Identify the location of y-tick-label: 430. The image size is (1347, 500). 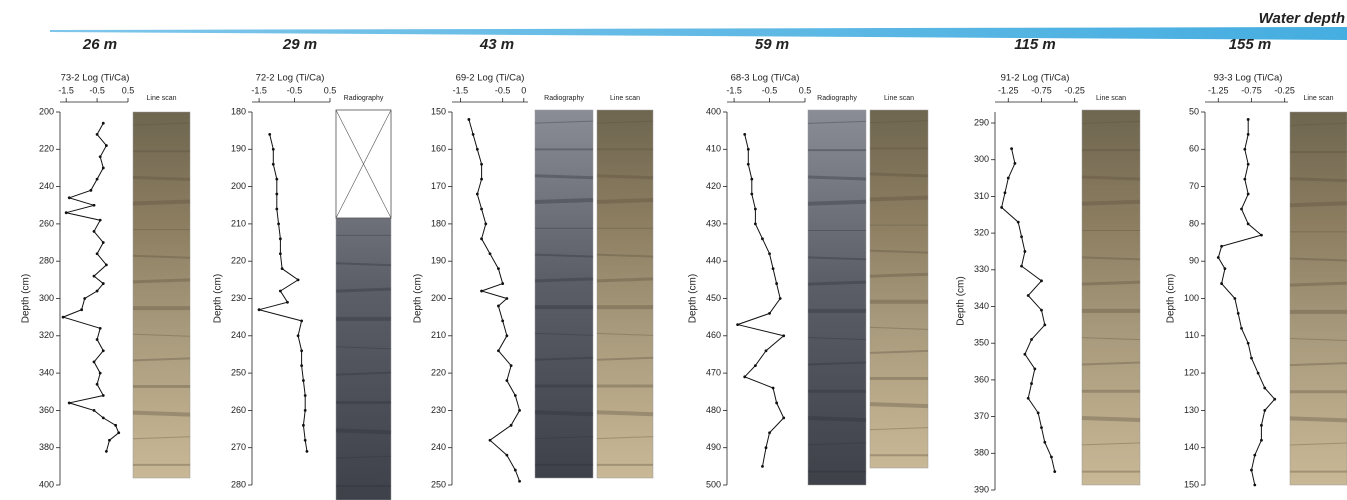
(713, 223).